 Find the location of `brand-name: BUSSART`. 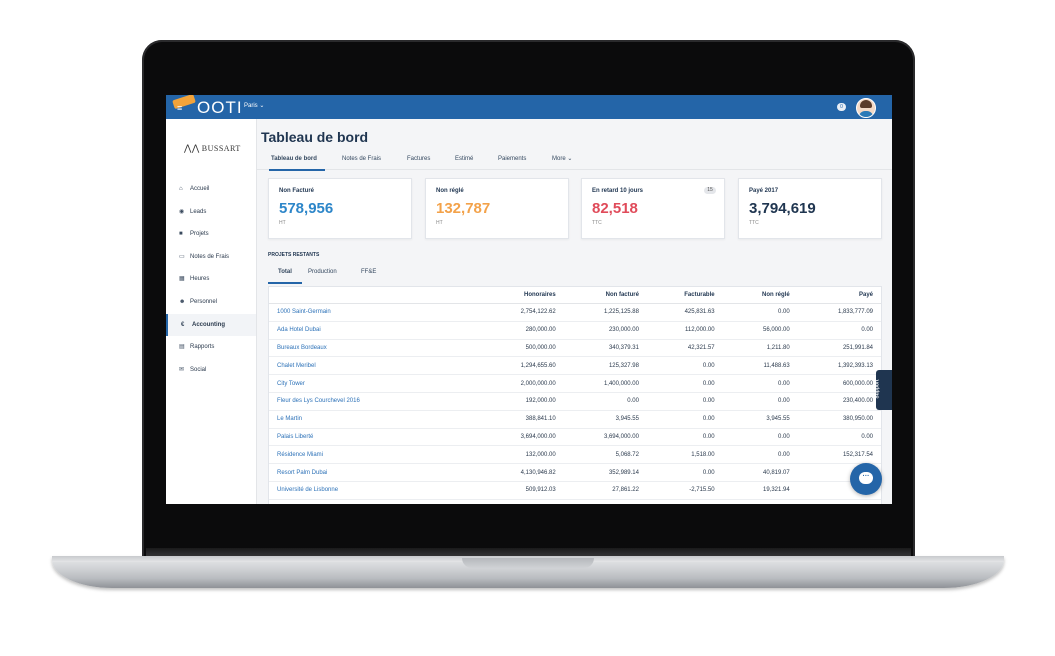

brand-name: BUSSART is located at coordinates (221, 148).